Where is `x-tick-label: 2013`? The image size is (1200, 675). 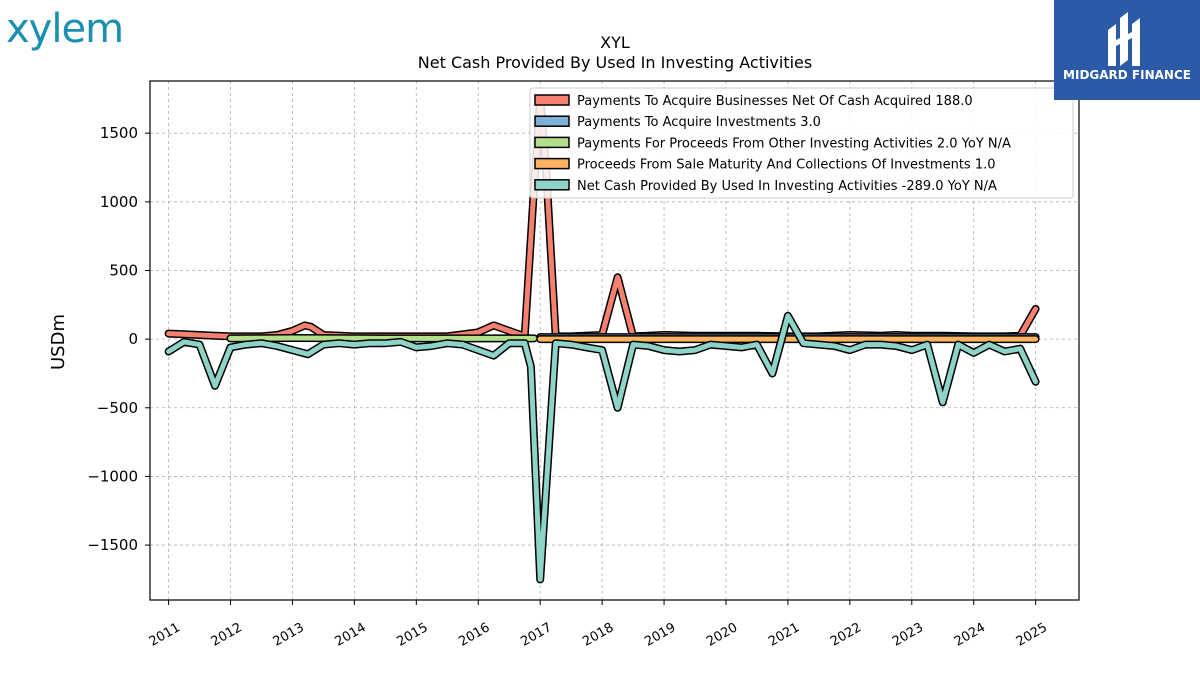
x-tick-label: 2013 is located at coordinates (289, 635).